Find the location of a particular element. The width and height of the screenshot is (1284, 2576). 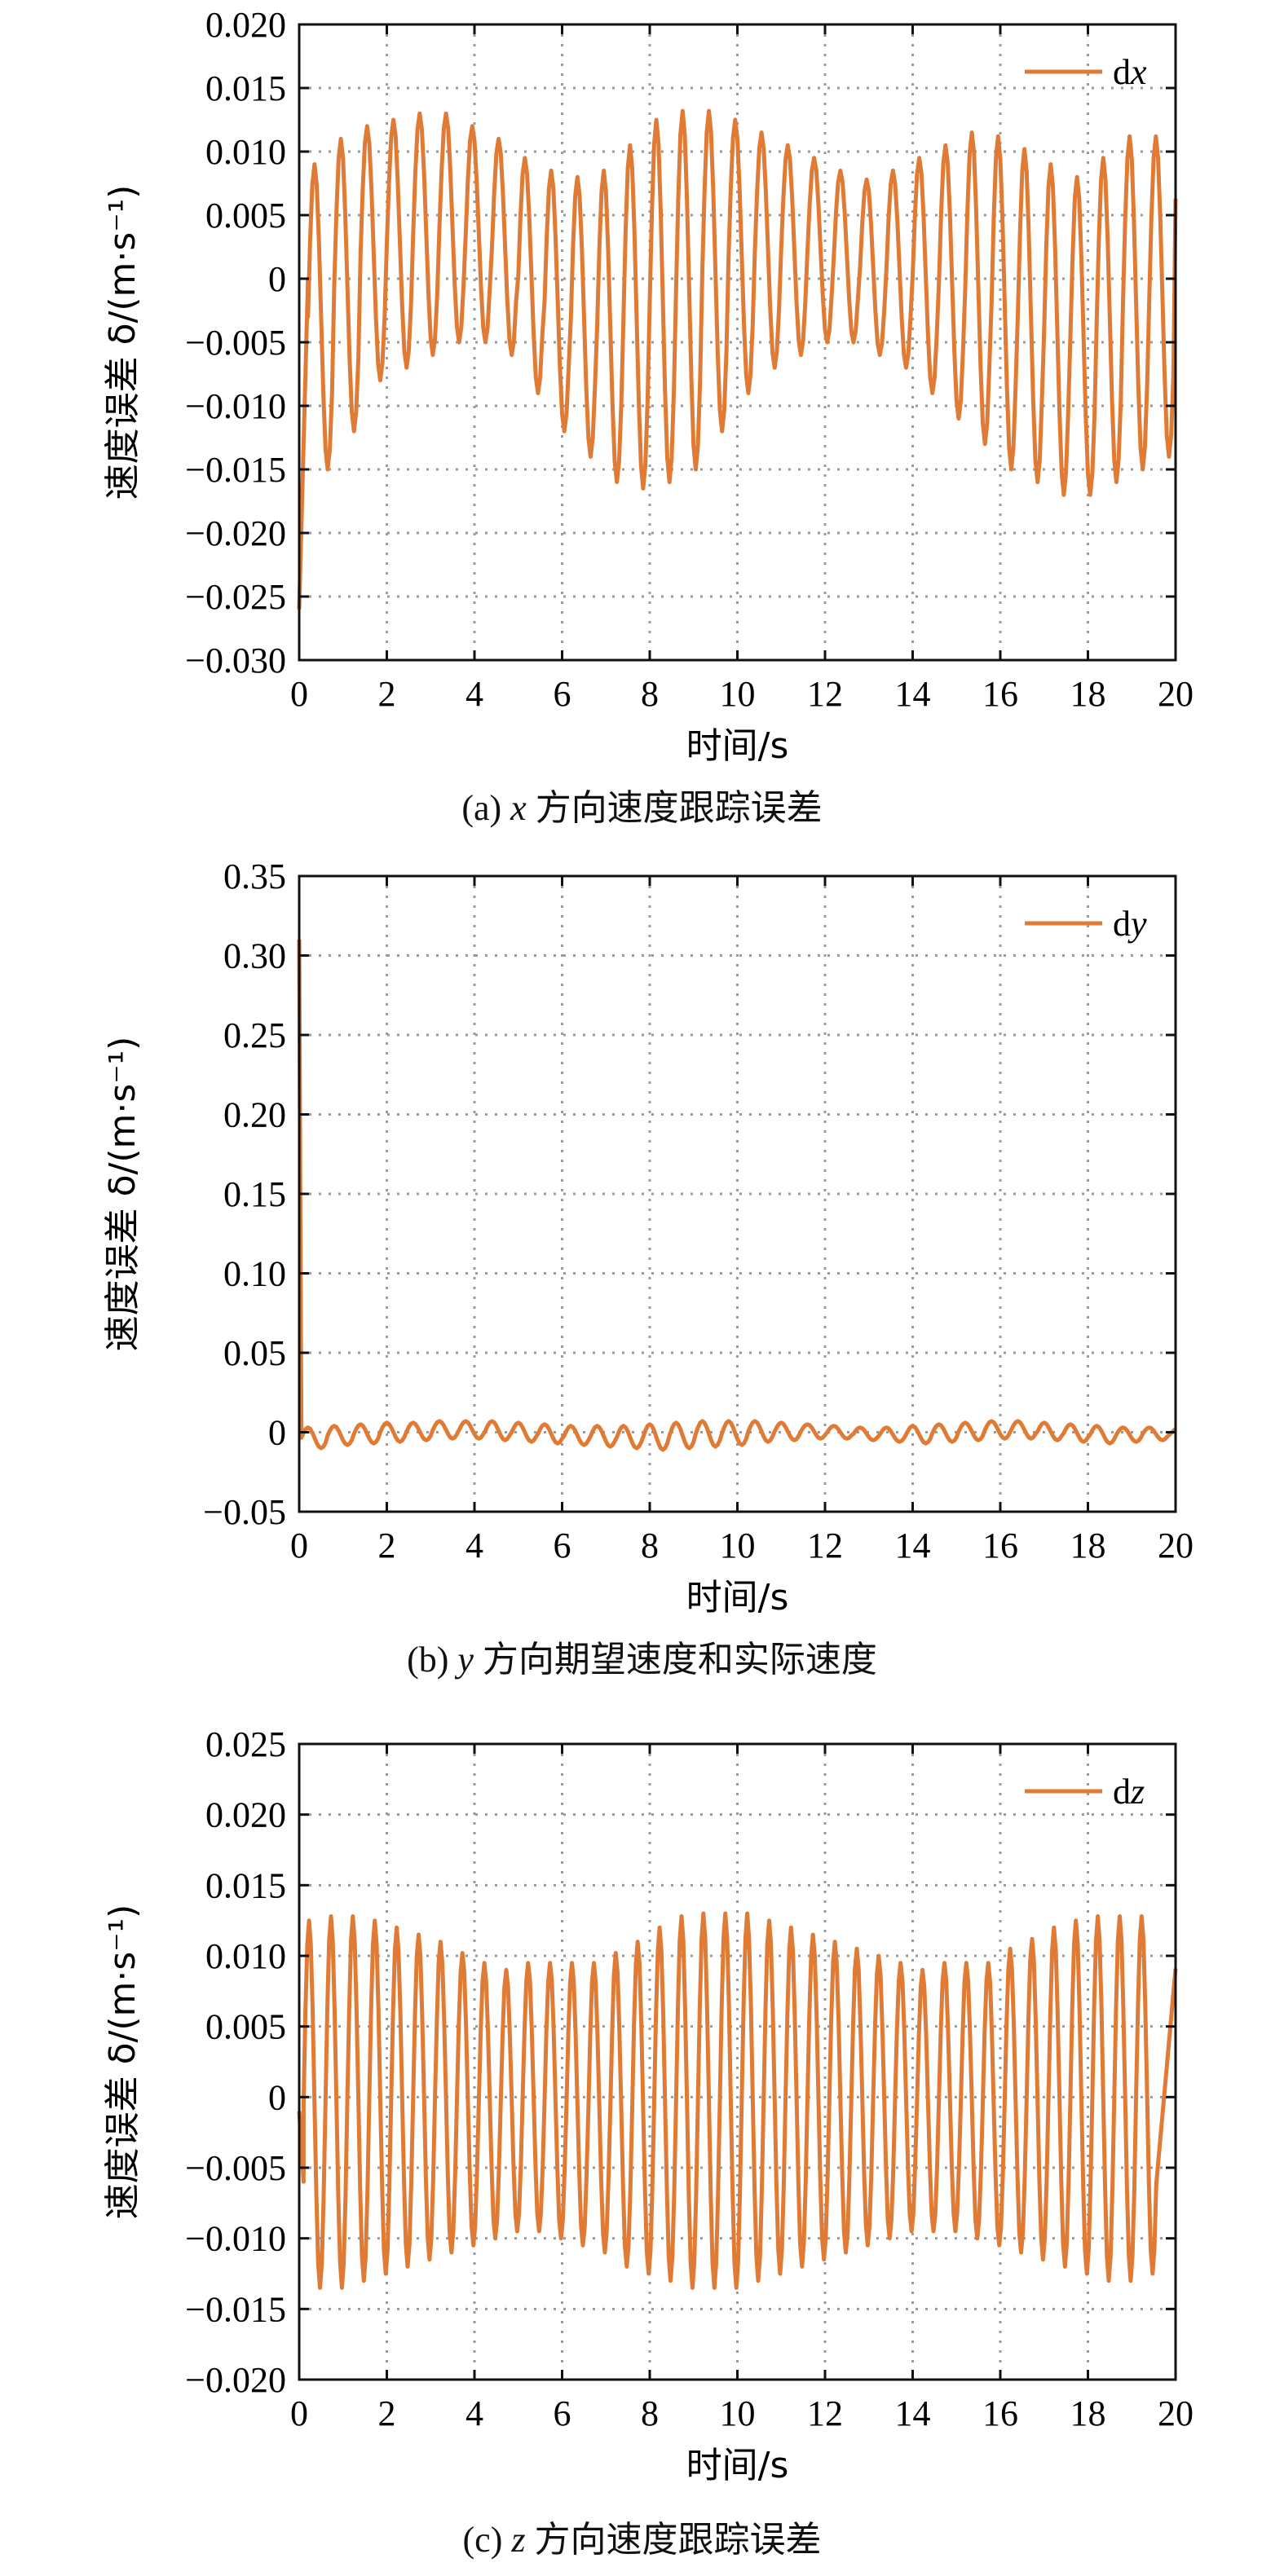

caption-b-prefix: (b) is located at coordinates (428, 1660).